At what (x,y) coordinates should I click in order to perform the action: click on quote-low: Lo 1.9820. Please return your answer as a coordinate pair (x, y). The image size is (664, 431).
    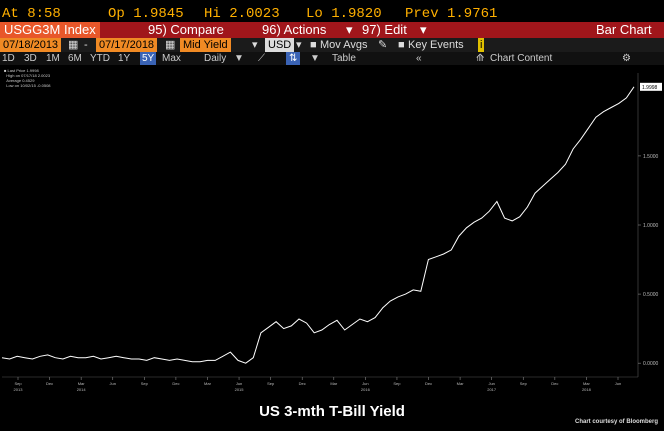
    Looking at the image, I should click on (344, 14).